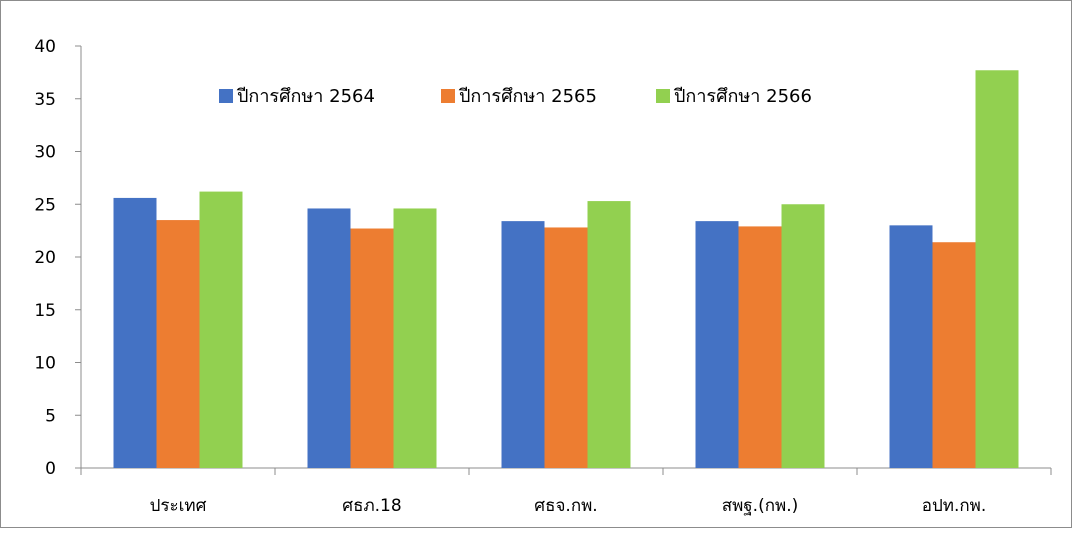 This screenshot has width=1075, height=533. Describe the element at coordinates (178, 506) in the screenshot. I see `x-category-label: ประเทศ` at that location.